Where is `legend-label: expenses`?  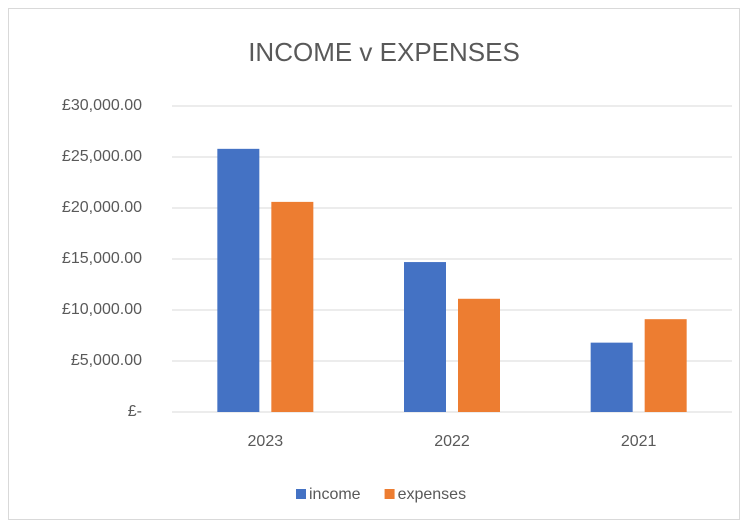 legend-label: expenses is located at coordinates (432, 494).